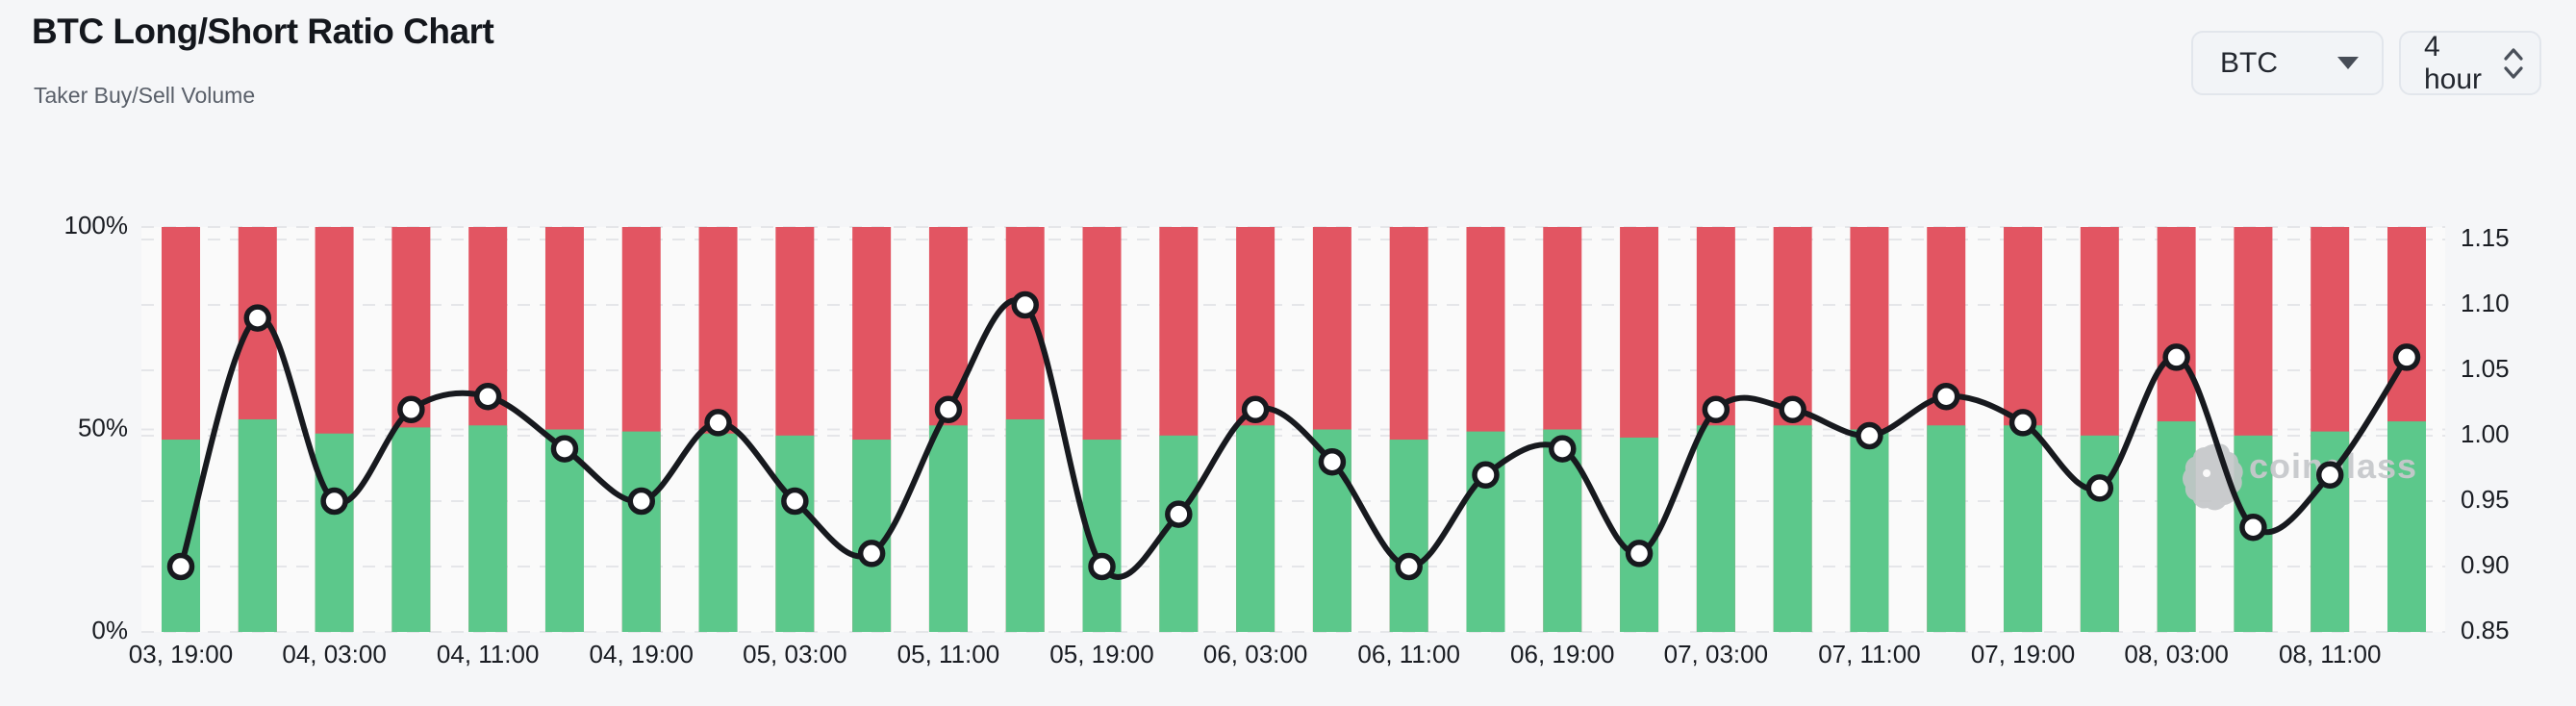 The width and height of the screenshot is (2576, 706). I want to click on bar-05, 11:00, so click(948, 429).